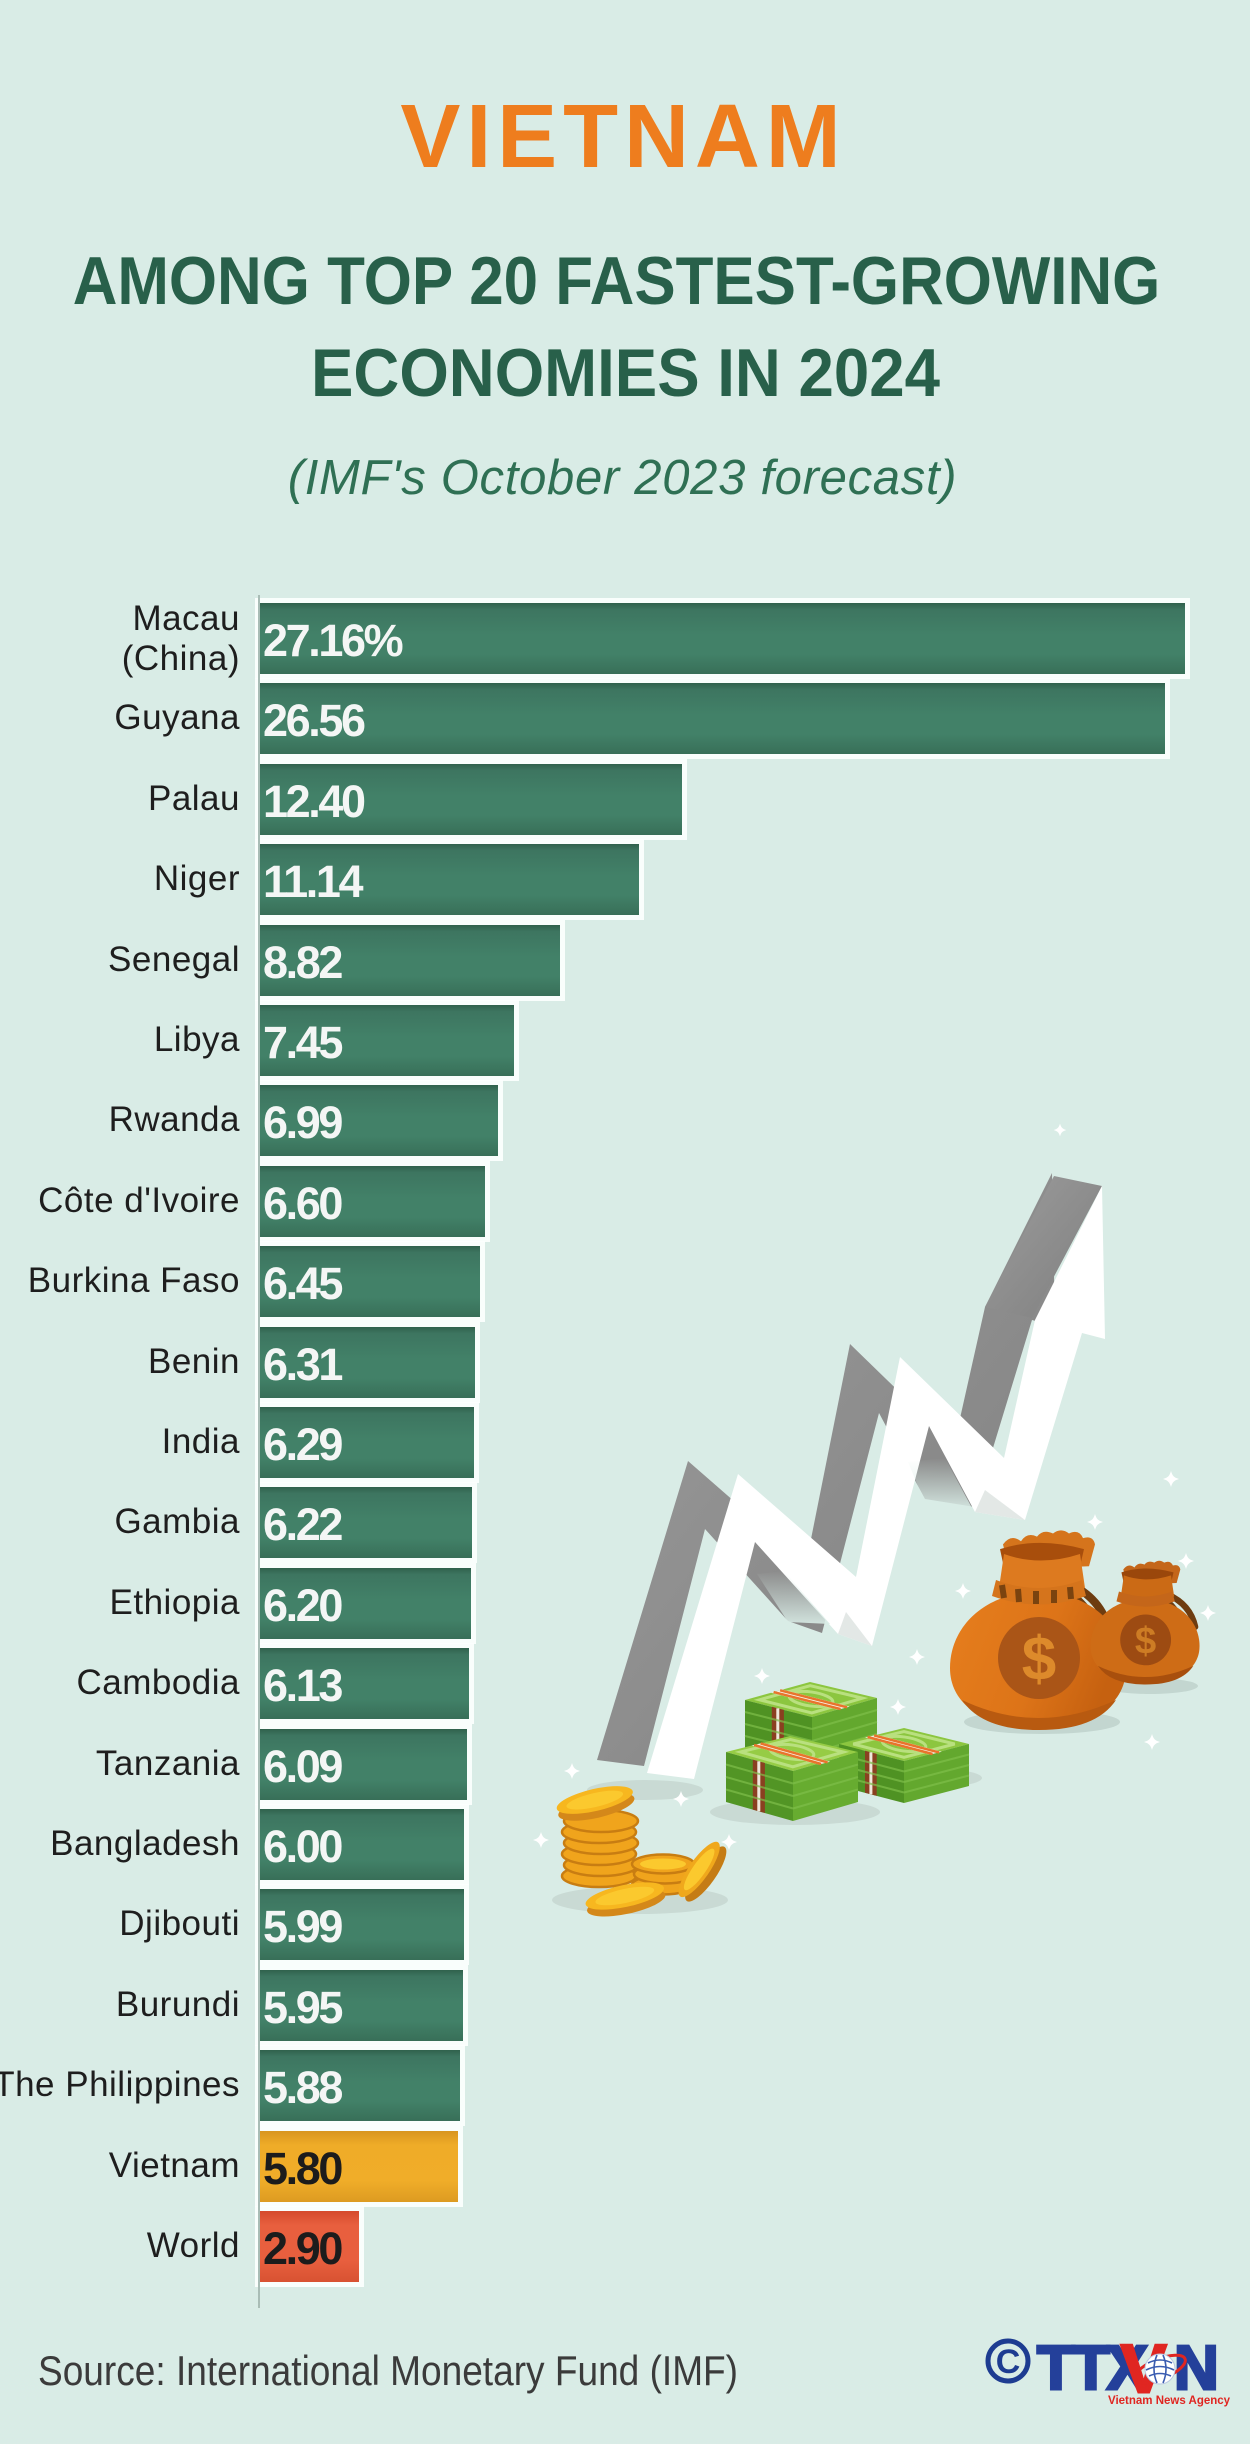 The height and width of the screenshot is (2444, 1250). What do you see at coordinates (1008, 2362) in the screenshot?
I see `svg-text: C` at bounding box center [1008, 2362].